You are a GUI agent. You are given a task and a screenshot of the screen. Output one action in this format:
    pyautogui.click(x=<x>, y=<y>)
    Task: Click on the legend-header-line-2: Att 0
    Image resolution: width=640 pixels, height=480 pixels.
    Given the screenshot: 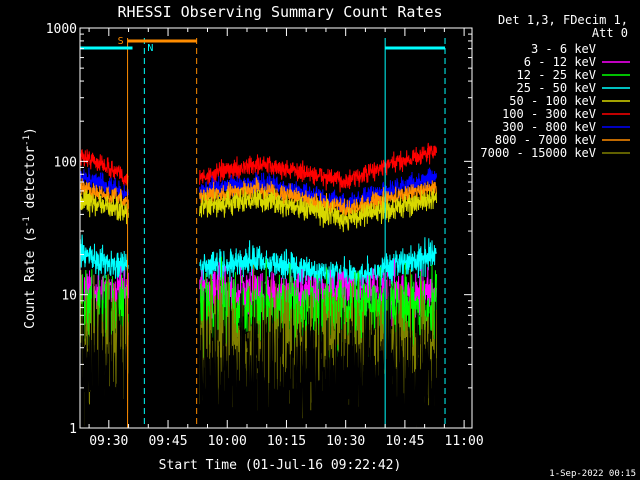 What is the action you would take?
    pyautogui.click(x=610, y=33)
    